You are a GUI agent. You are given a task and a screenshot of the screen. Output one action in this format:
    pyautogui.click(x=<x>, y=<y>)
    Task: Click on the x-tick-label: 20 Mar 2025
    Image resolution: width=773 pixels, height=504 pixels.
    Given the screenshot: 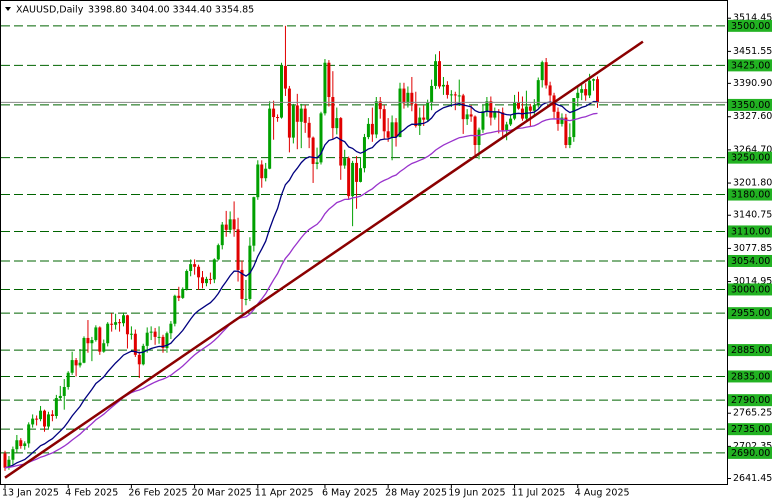 What is the action you would take?
    pyautogui.click(x=222, y=493)
    